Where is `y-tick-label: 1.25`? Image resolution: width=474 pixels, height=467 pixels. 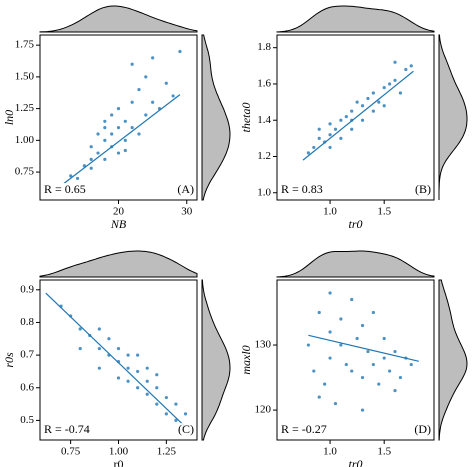
y-tick-label: 1.25 is located at coordinates (25, 108).